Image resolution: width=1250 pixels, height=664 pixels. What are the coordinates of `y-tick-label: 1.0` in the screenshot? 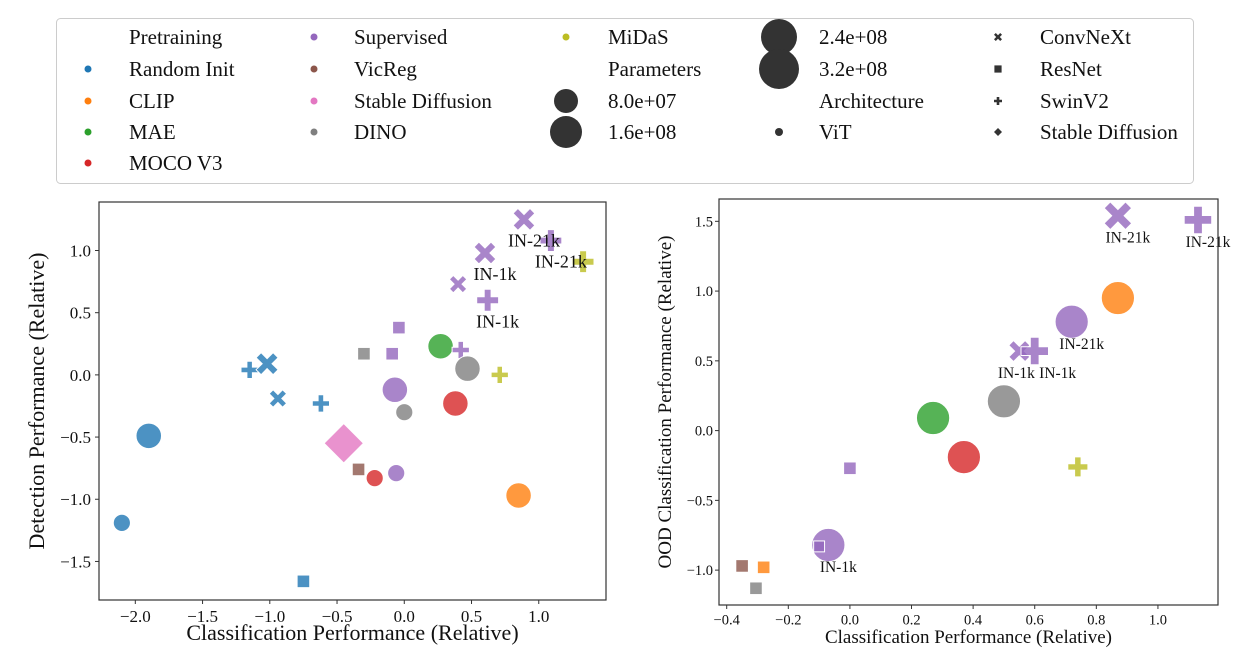 It's located at (704, 292).